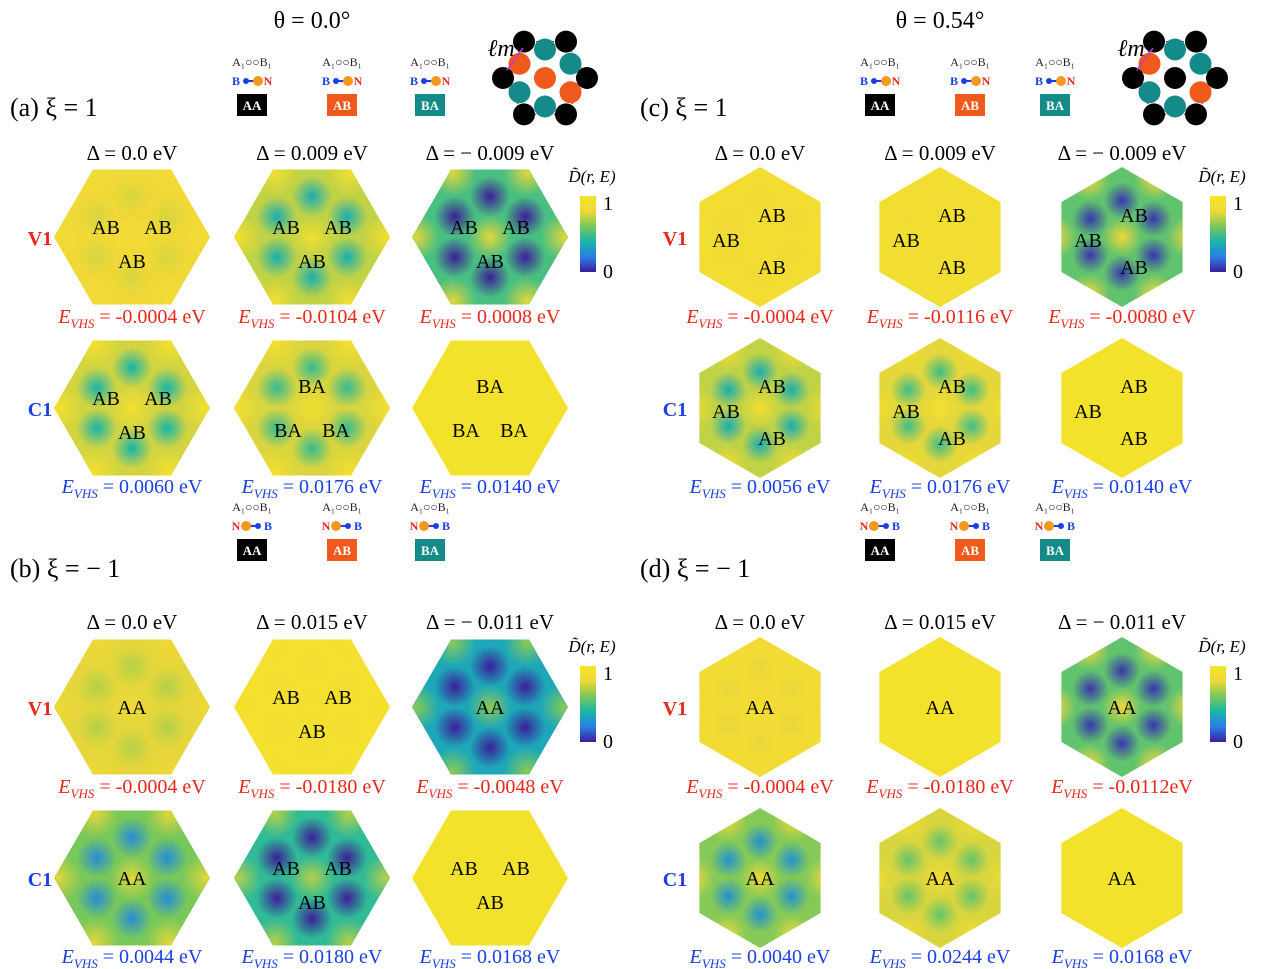  Describe the element at coordinates (970, 105) in the screenshot. I see `stacking-box-label: AB` at that location.